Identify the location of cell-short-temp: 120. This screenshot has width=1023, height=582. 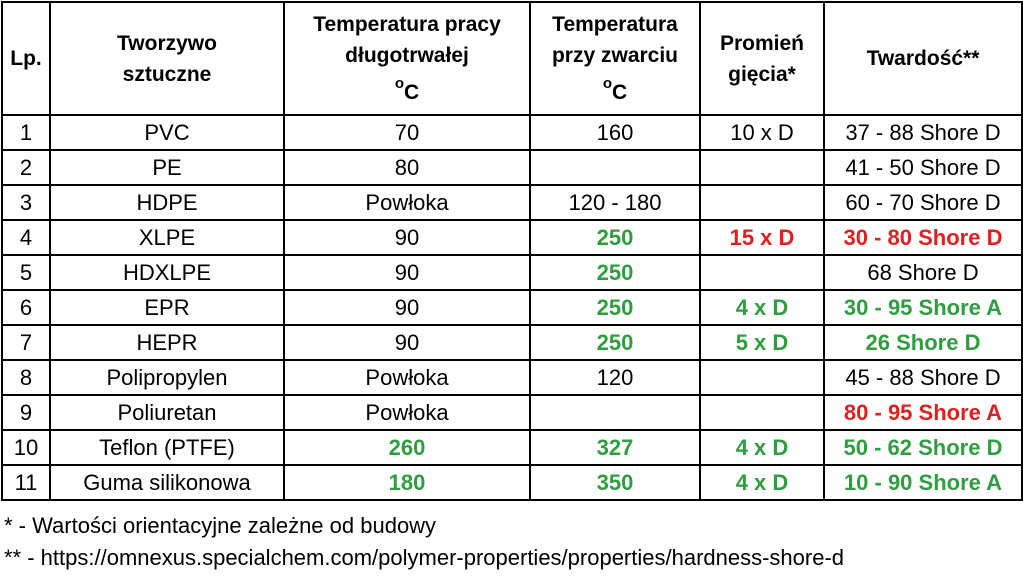
(615, 377).